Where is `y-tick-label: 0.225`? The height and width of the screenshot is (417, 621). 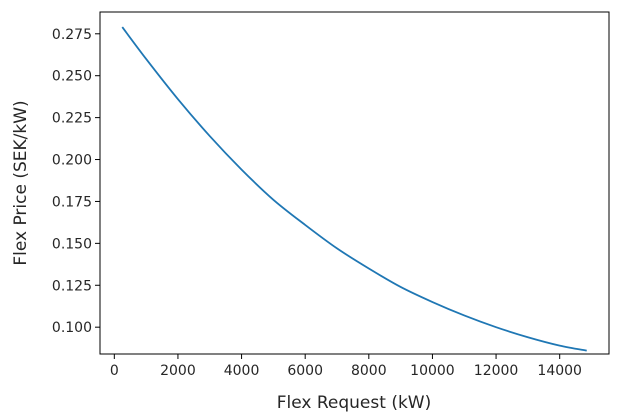 y-tick-label: 0.225 is located at coordinates (72, 119).